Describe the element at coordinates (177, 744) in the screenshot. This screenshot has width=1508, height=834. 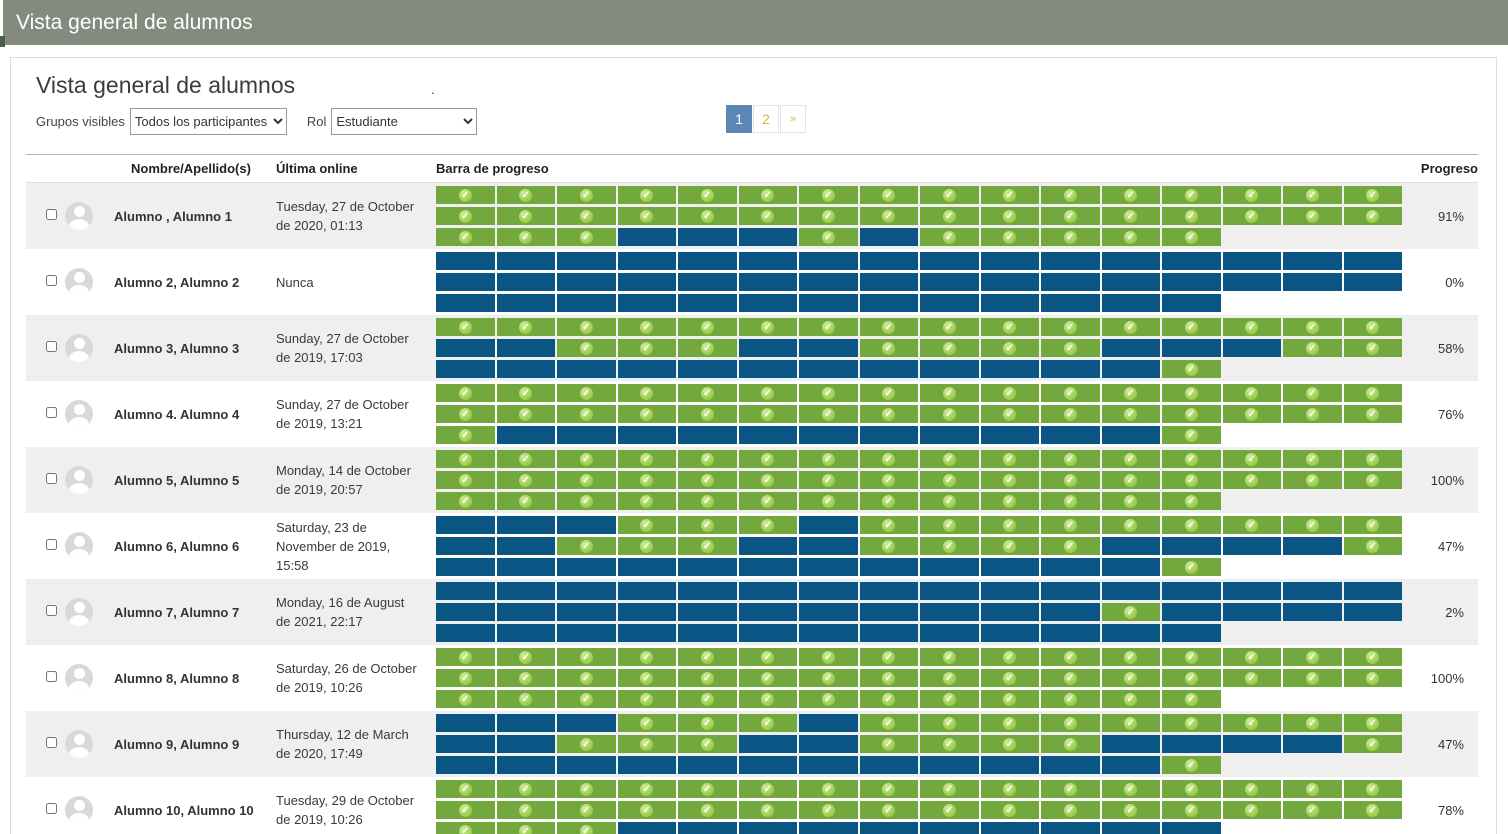
I see `student-name: Alumno 9, Alumno 9` at that location.